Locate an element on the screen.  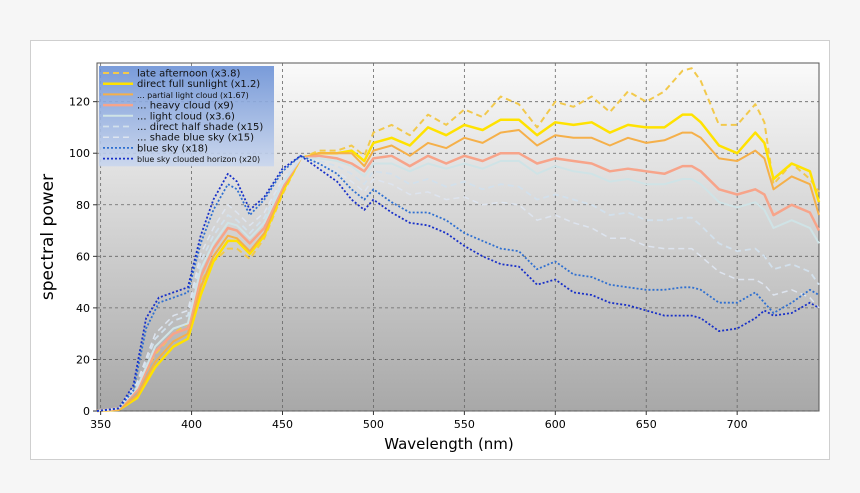
y-axis-ticks: 0 20 40 60 80 100 120 is located at coordinates (83, 257).